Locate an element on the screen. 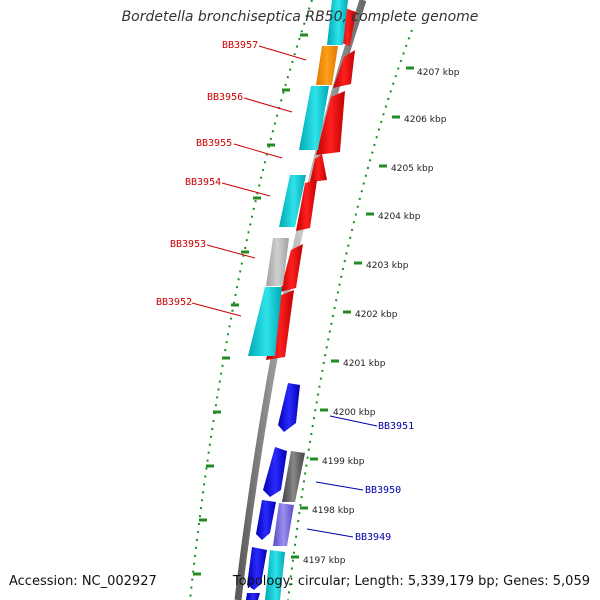 Image resolution: width=600 pixels, height=600 pixels. gene-block-slate-blue is located at coordinates (283, 524).